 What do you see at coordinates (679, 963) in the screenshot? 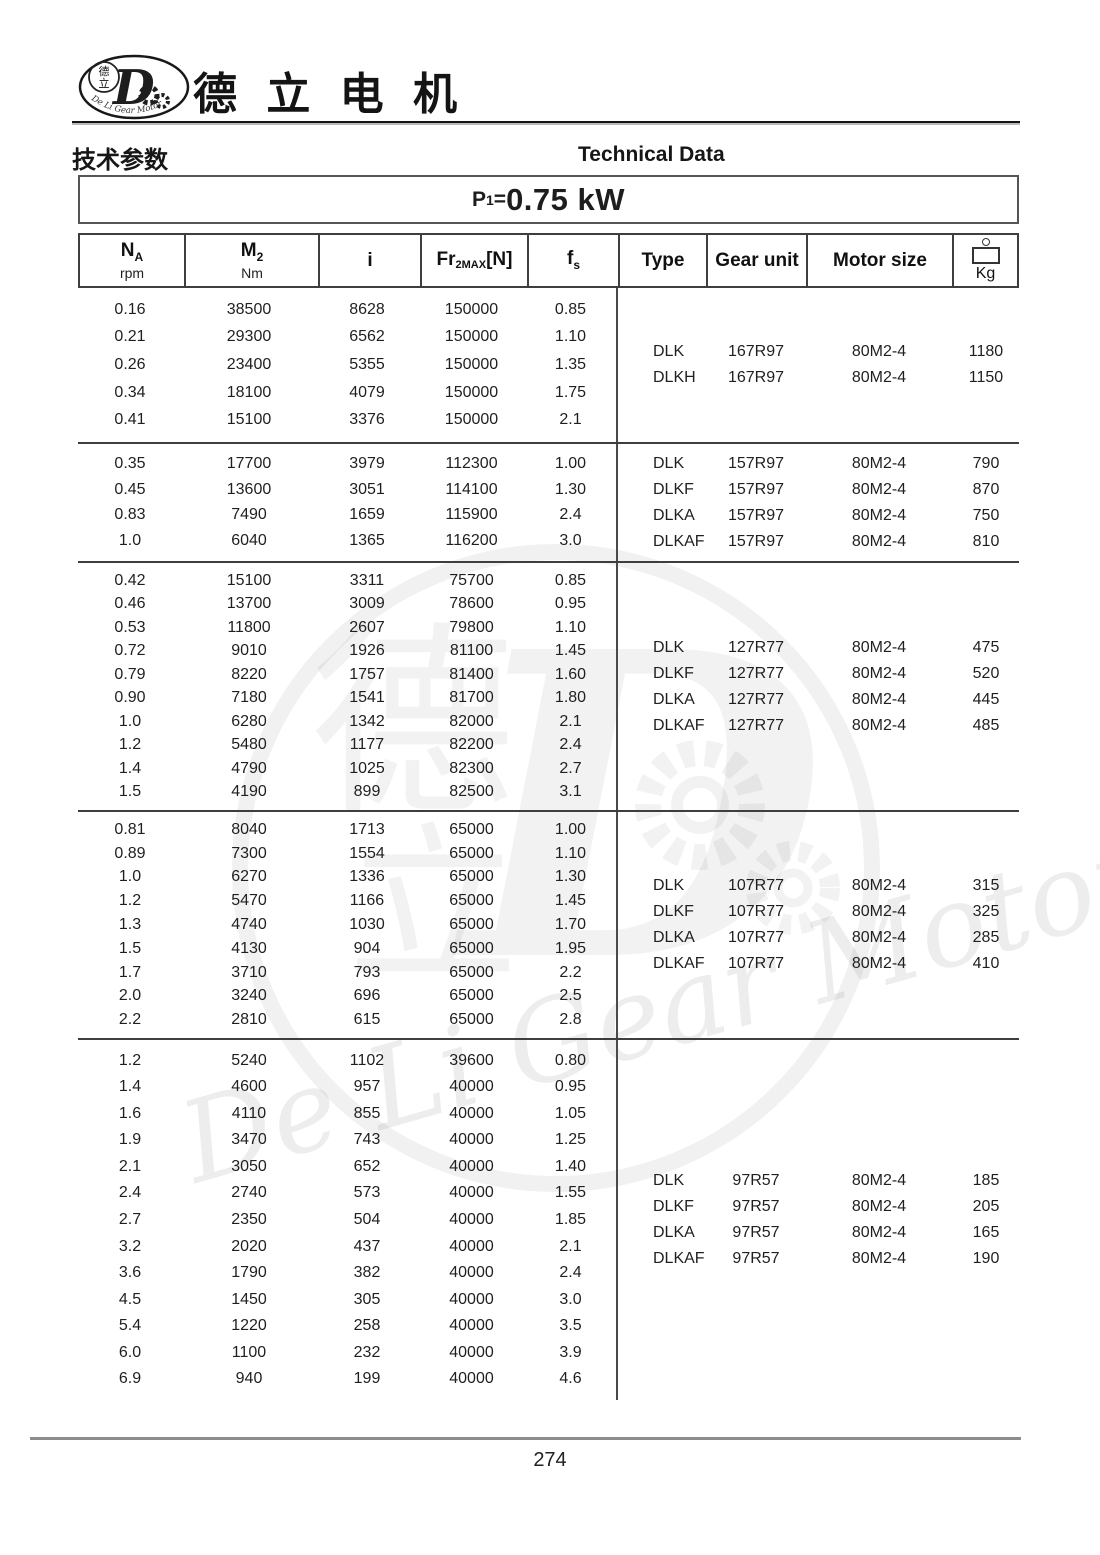
I see `table-cell: DLKAF` at bounding box center [679, 963].